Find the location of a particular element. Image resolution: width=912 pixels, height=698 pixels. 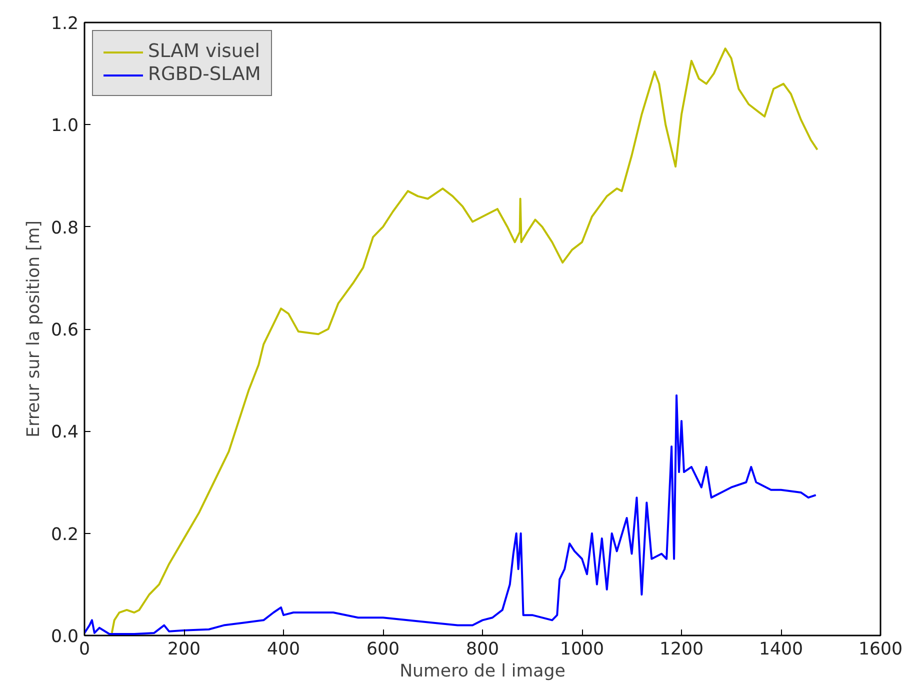

x-tick-label: 800 is located at coordinates (483, 650).